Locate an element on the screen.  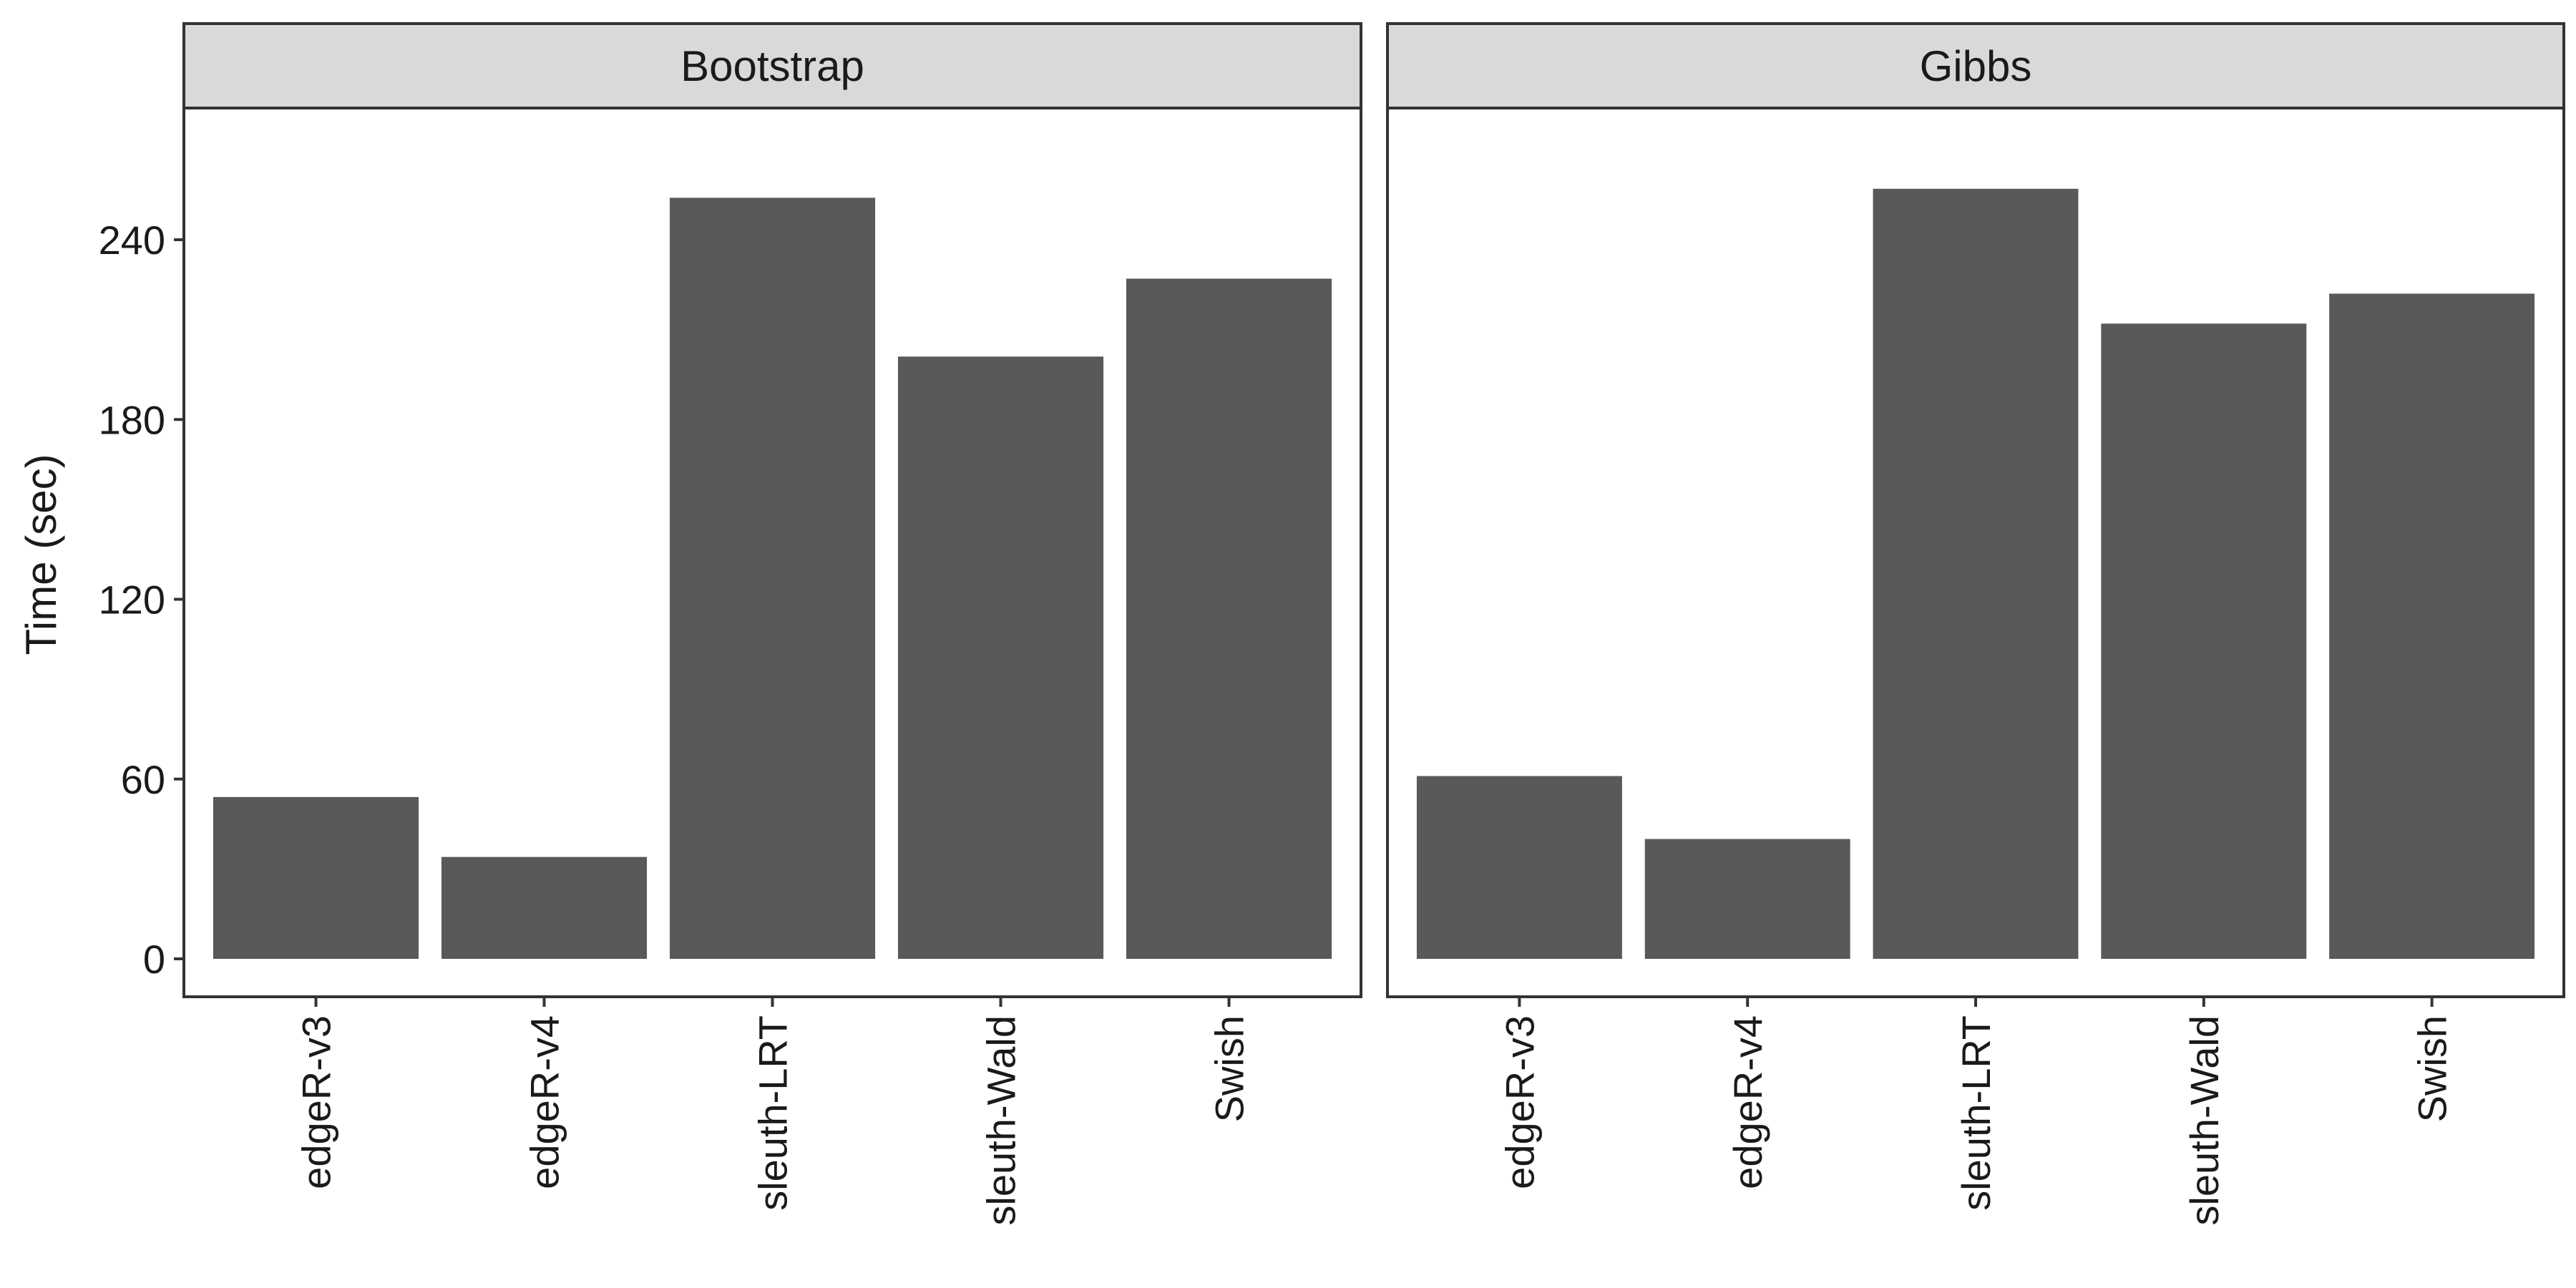
bar-gibbs-sleuth-wald is located at coordinates (2204, 641).